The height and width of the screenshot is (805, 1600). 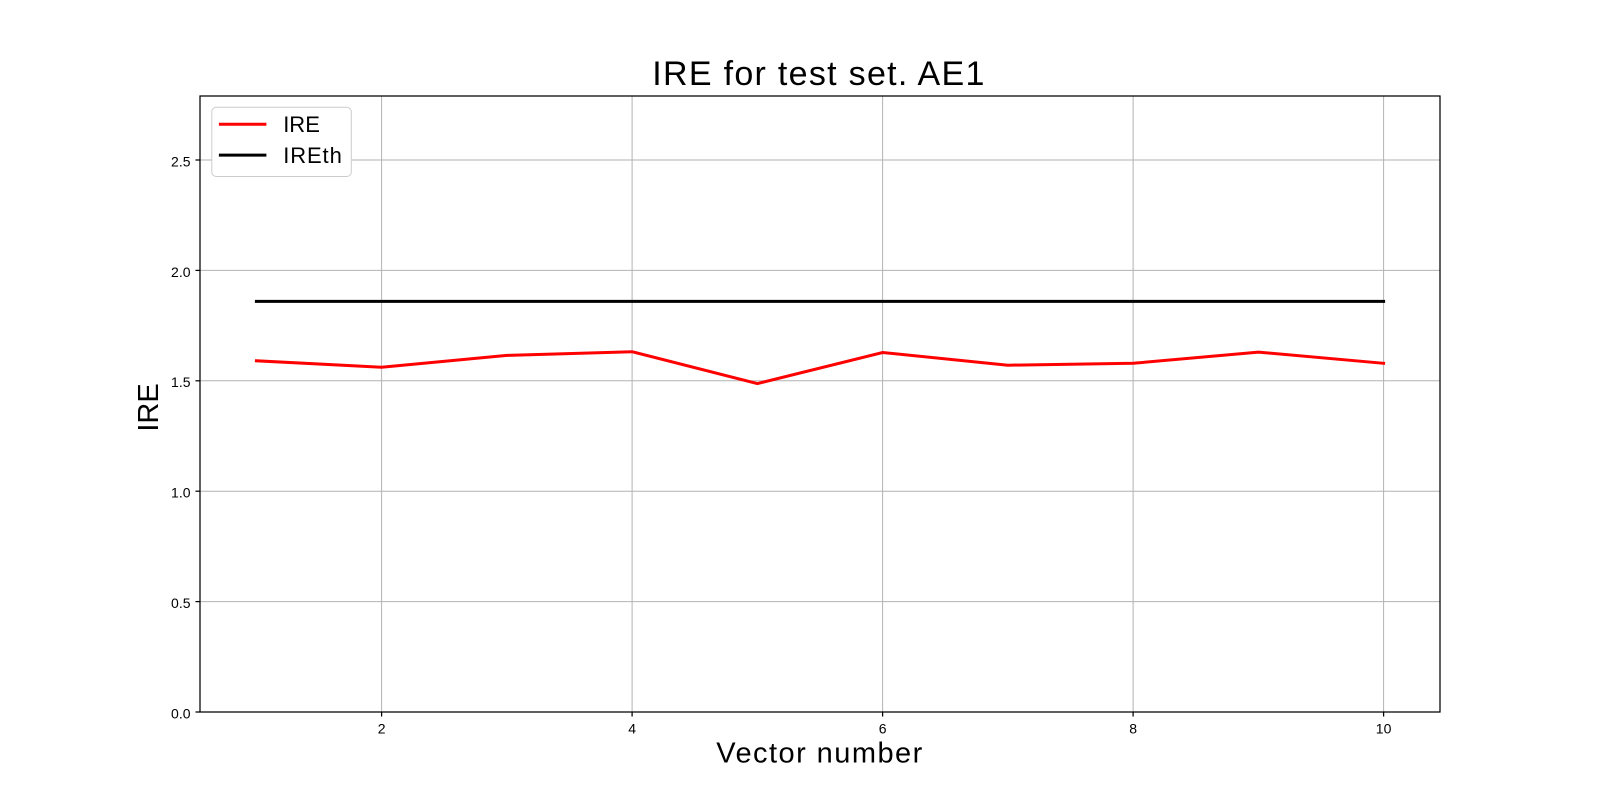 What do you see at coordinates (181, 713) in the screenshot?
I see `svg-text: 0.0` at bounding box center [181, 713].